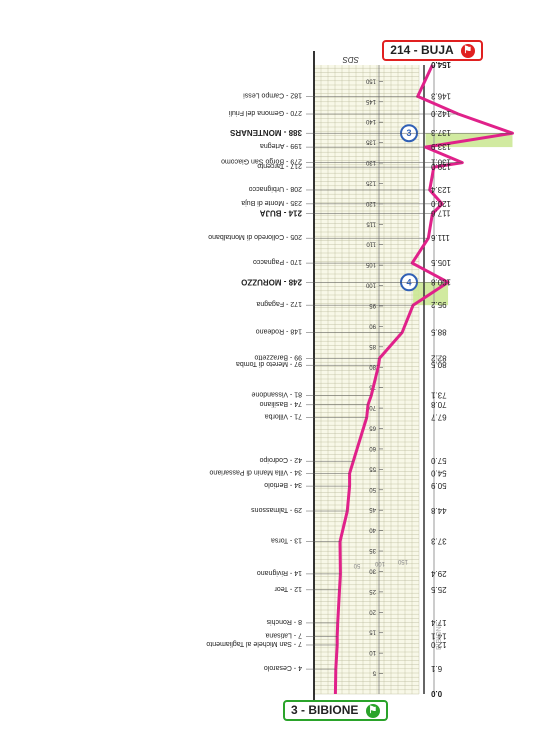  What do you see at coordinates (370, 142) in the screenshot?
I see `scale-tick-label: 135` at bounding box center [370, 142].